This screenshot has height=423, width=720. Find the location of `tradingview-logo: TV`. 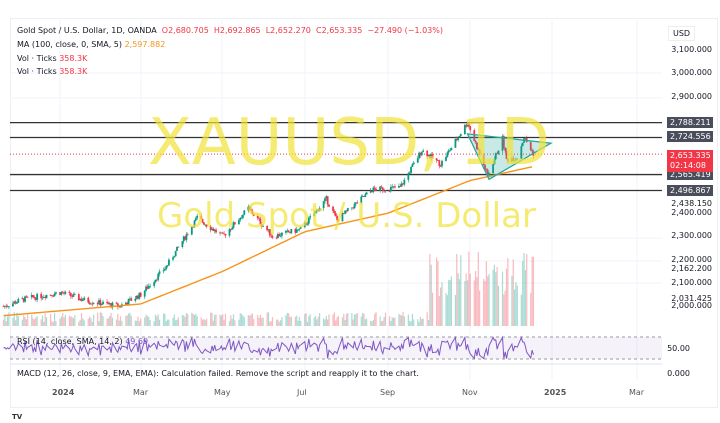

tradingview-logo: TV is located at coordinates (17, 417).